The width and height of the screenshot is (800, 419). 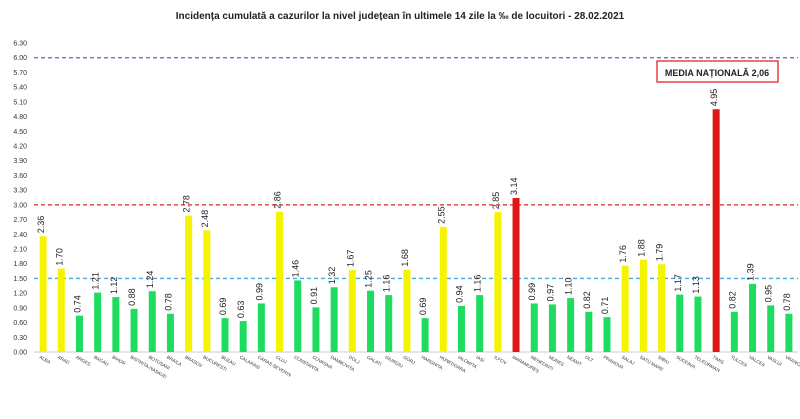 What do you see at coordinates (605, 306) in the screenshot?
I see `data-label: 0.71` at bounding box center [605, 306].